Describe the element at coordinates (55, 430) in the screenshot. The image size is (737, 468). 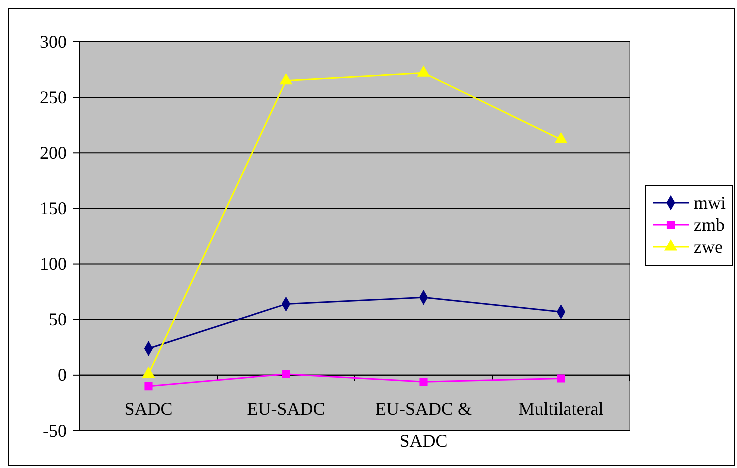
I see `y-tick-label: -50` at that location.